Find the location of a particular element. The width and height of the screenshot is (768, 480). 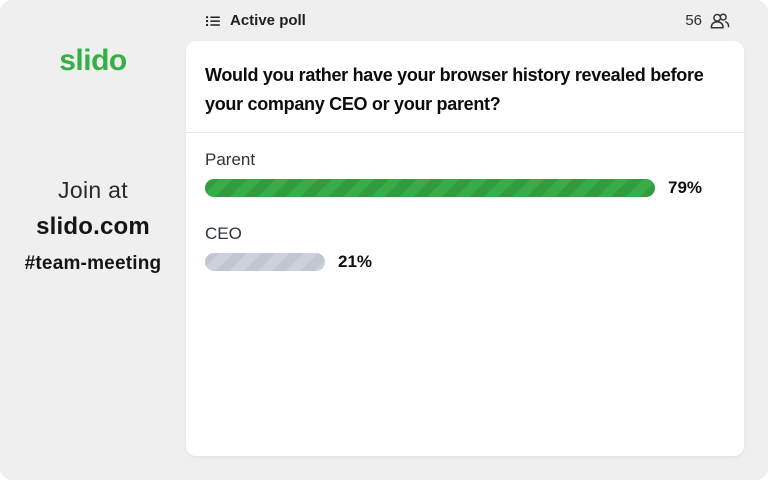

option-bar-row: 21% is located at coordinates (465, 262).